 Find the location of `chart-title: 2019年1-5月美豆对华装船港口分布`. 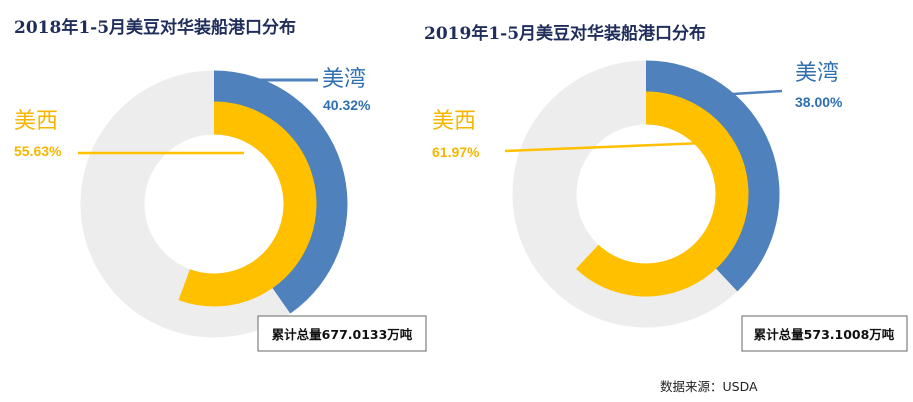

chart-title: 2019年1-5月美豆对华装船港口分布 is located at coordinates (565, 33).